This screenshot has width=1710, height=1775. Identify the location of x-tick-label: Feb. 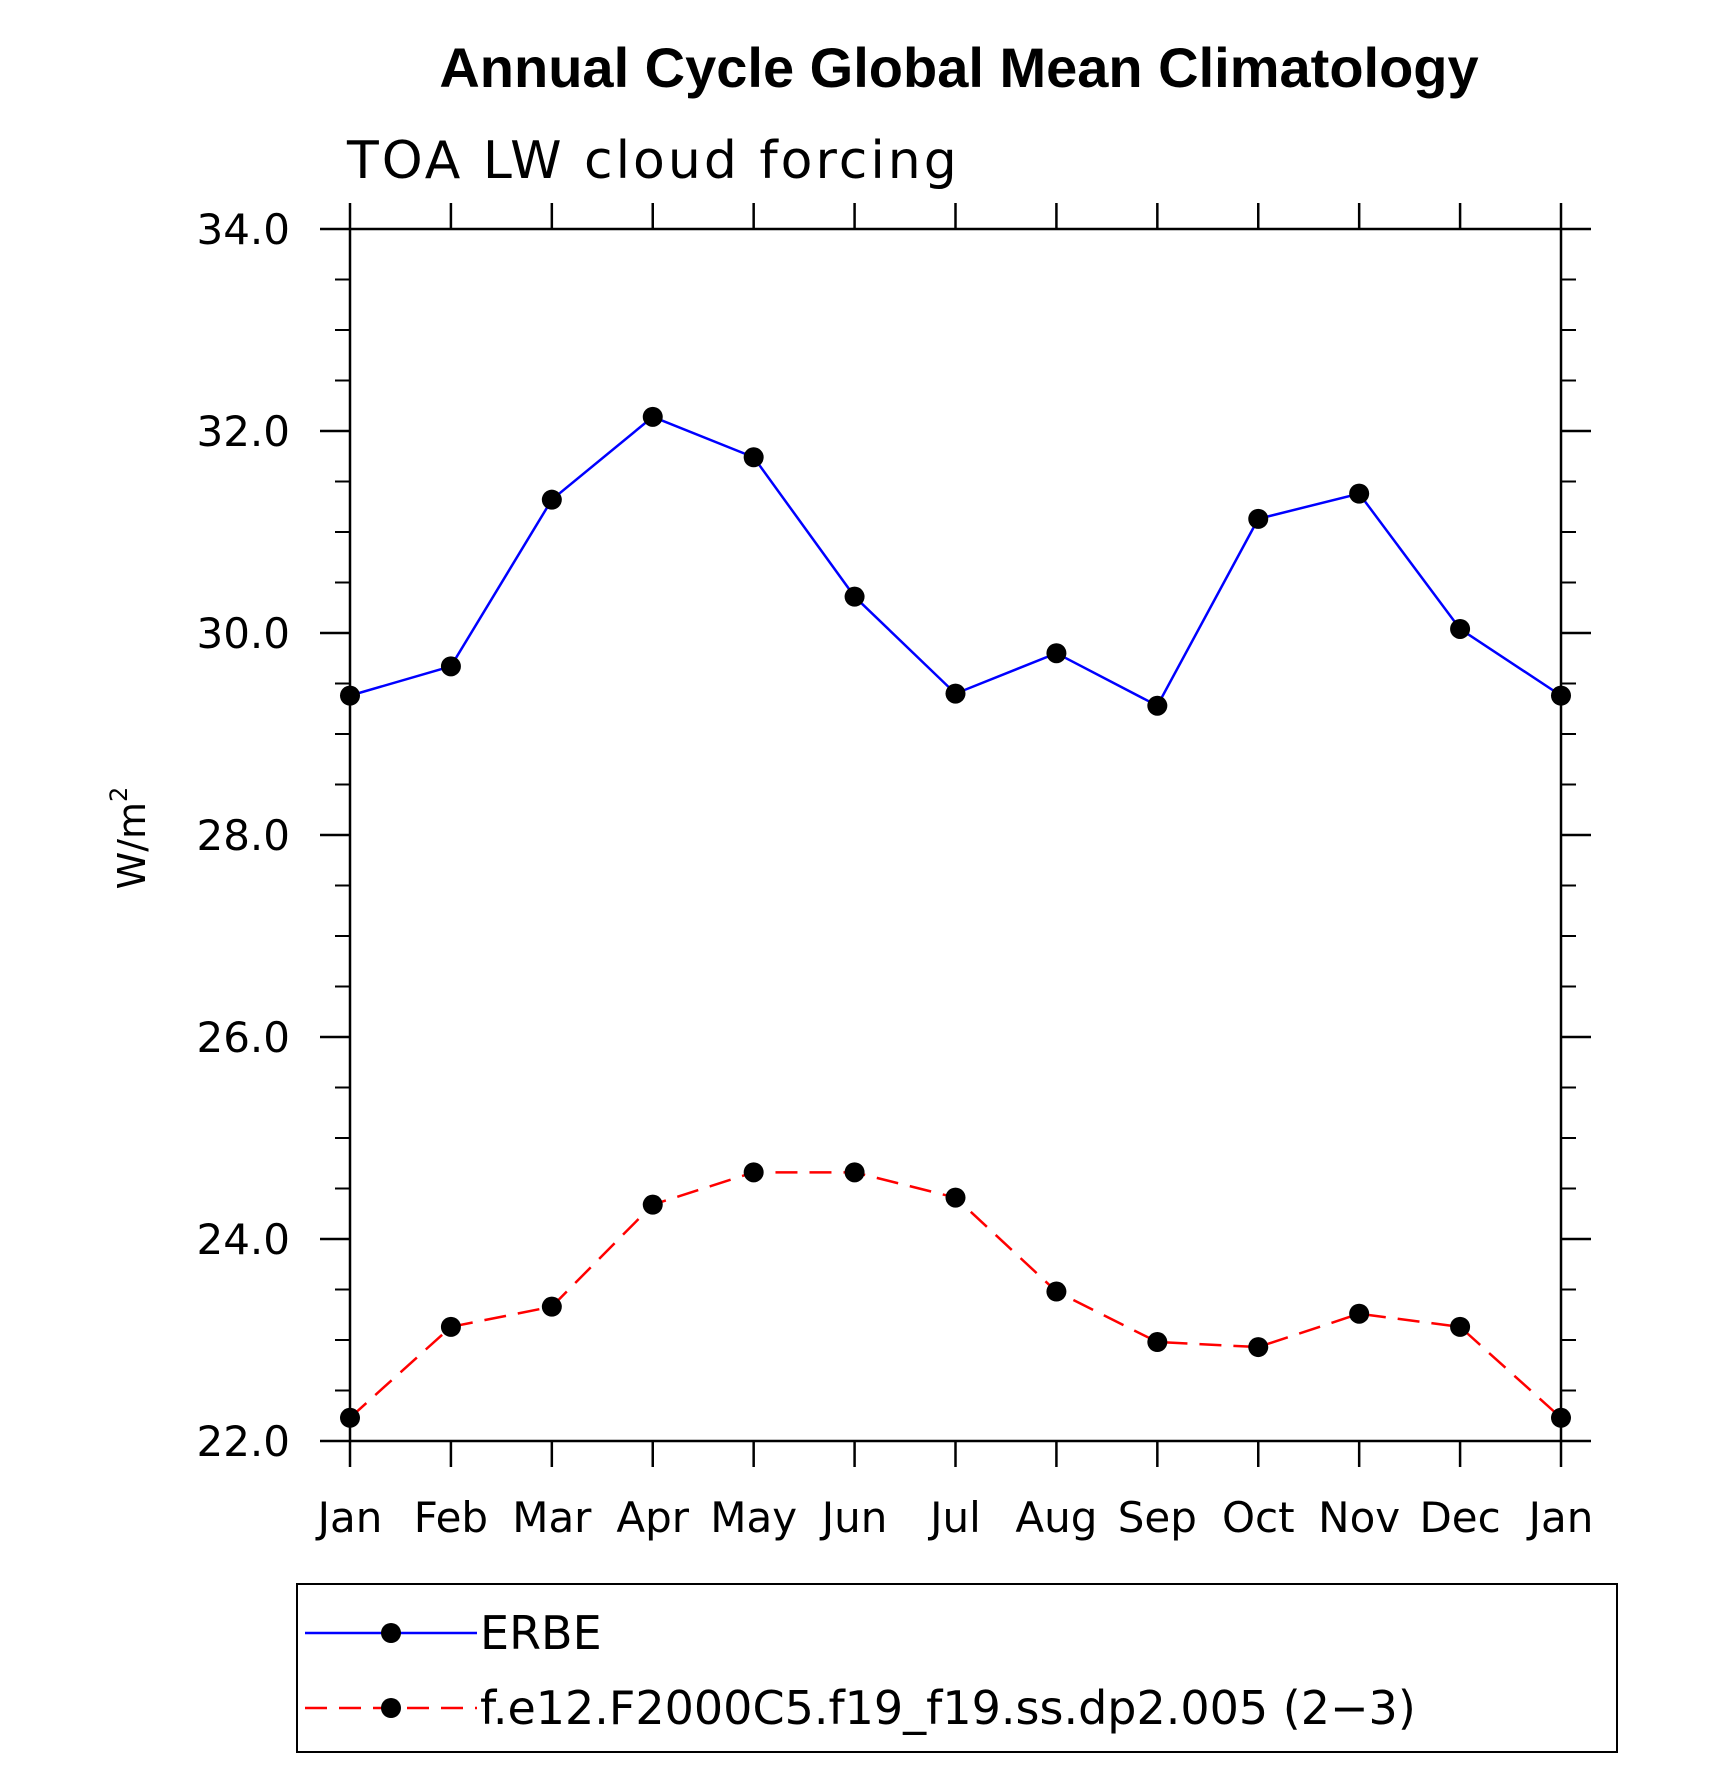
(451, 1517).